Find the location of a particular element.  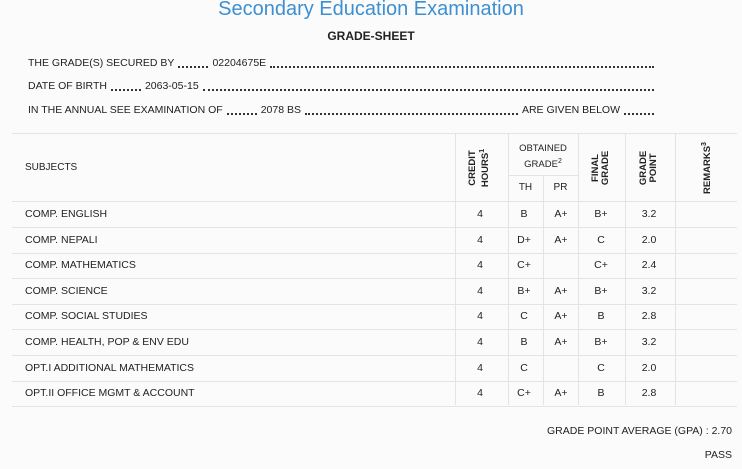

subject-name: COMP. NEPALI is located at coordinates (61, 240).